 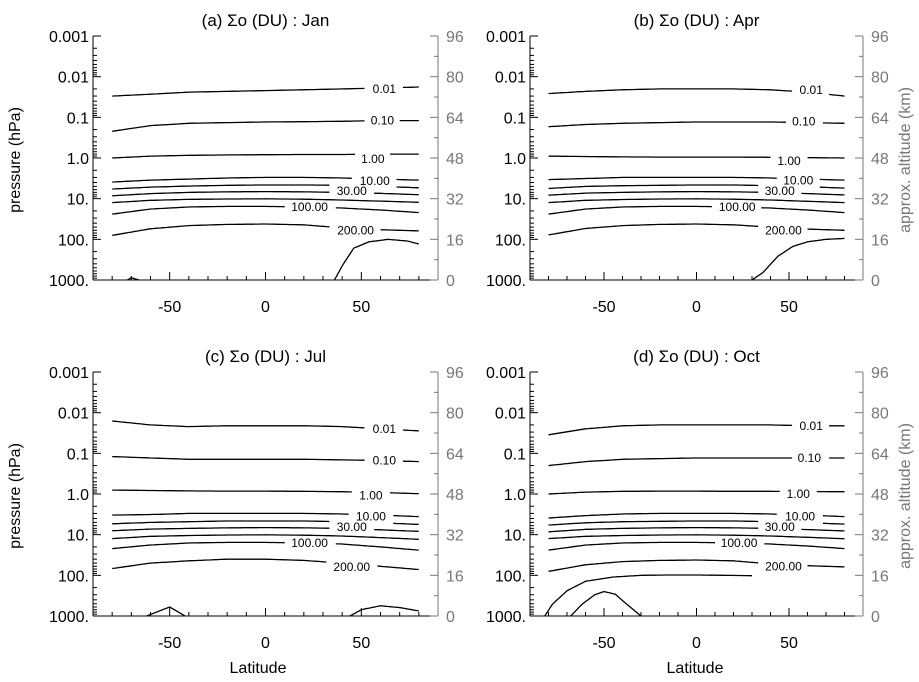 I want to click on contour-label: 10.00, so click(x=371, y=517).